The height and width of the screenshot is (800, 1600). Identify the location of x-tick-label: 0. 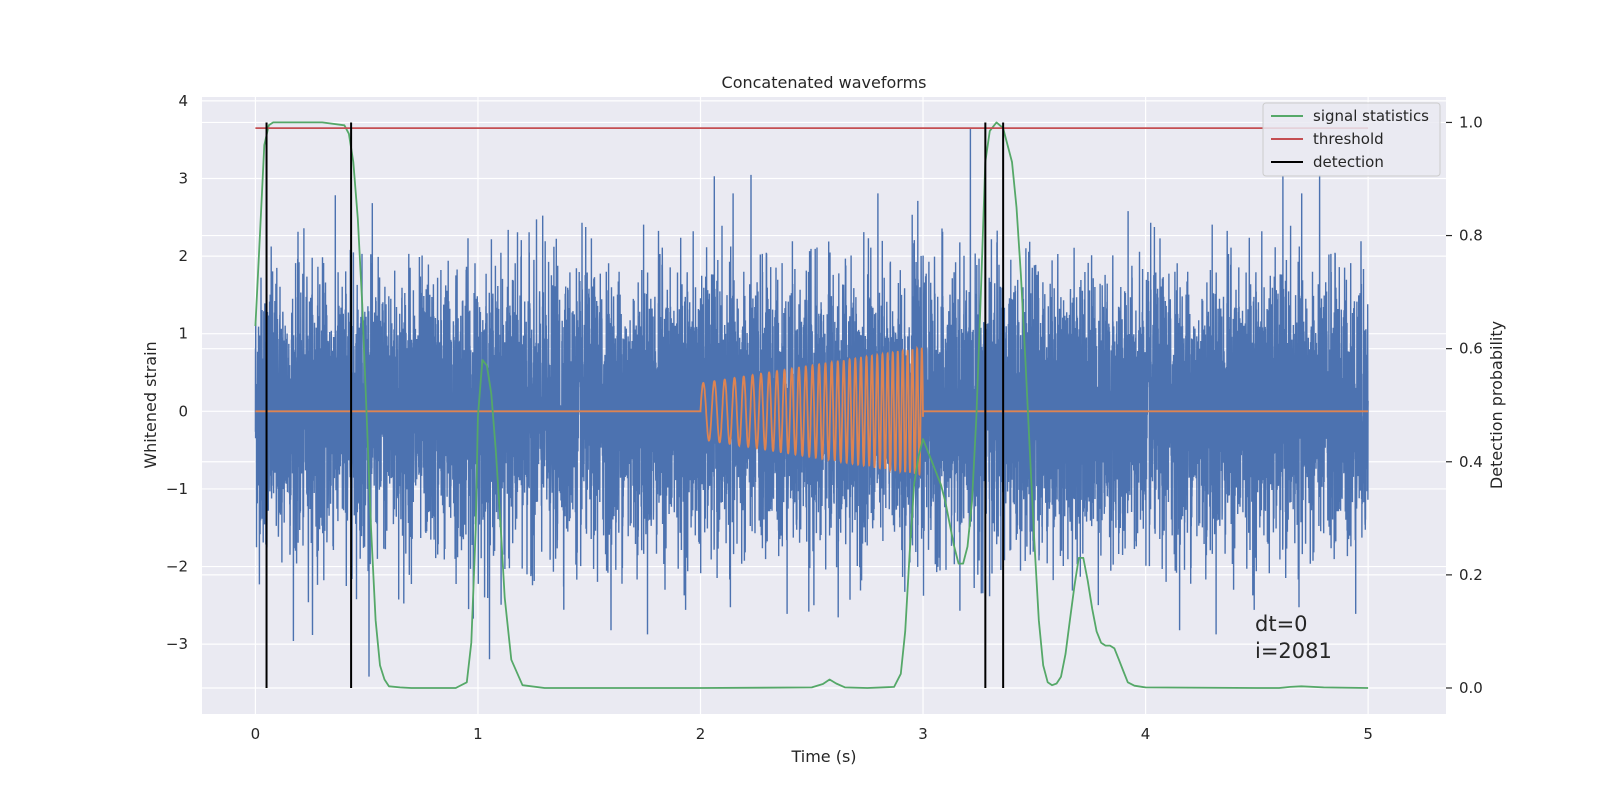
(256, 734).